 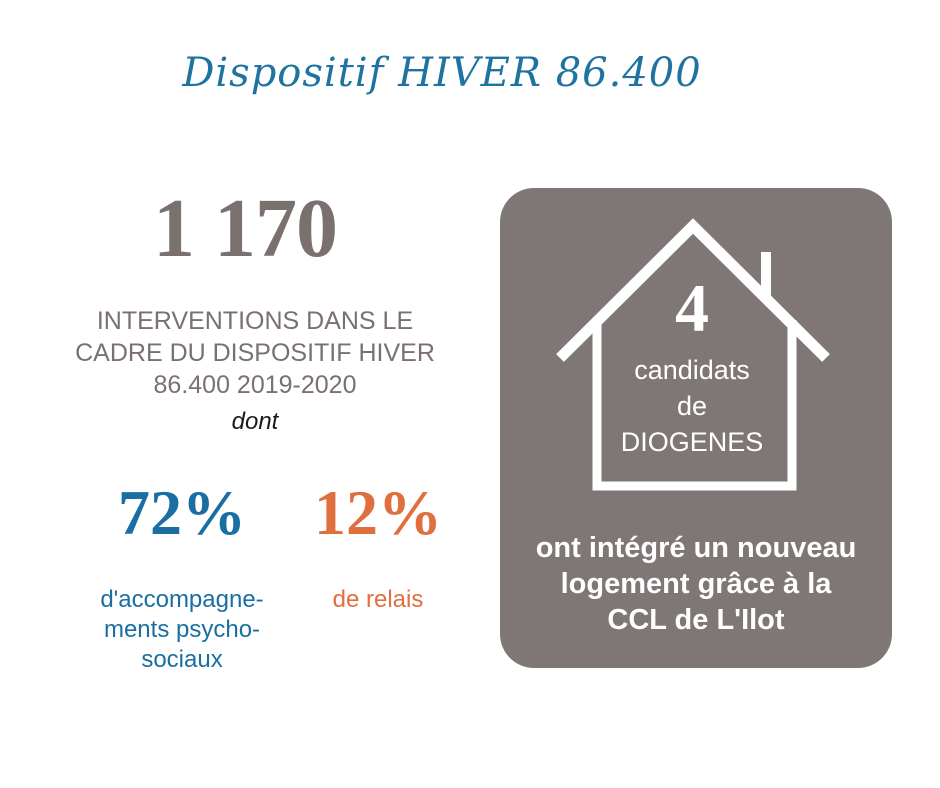 I want to click on card-caption-line: logement grâce à la, so click(x=696, y=584).